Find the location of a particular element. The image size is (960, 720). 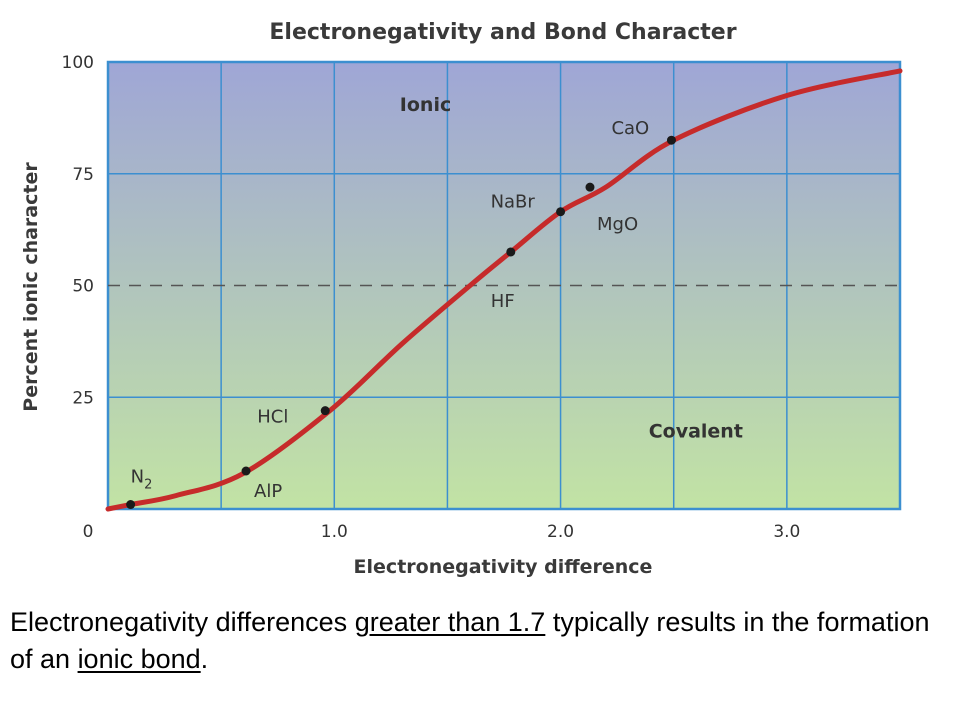

y-tick-label: 100 is located at coordinates (78, 63).